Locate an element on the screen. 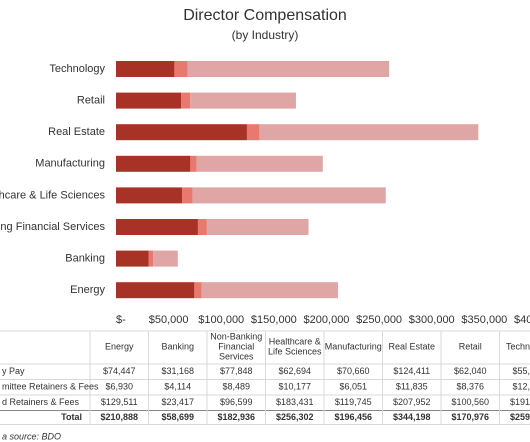 This screenshot has height=442, width=530. chart-subtitle: (by Industry) is located at coordinates (265, 35).